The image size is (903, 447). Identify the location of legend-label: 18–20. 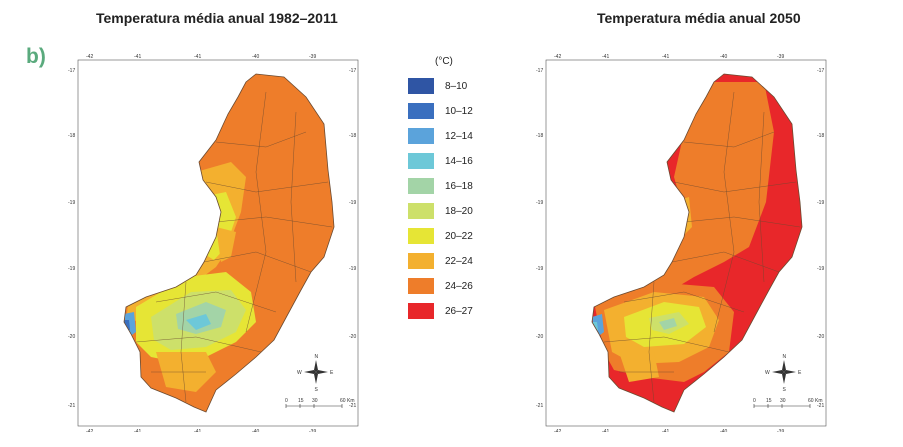
(459, 211).